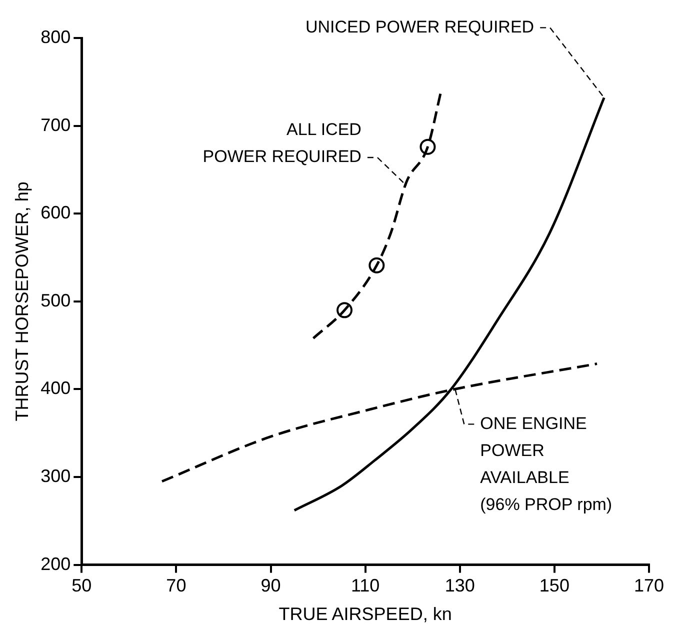  What do you see at coordinates (176, 586) in the screenshot?
I see `x-tick-label: 70` at bounding box center [176, 586].